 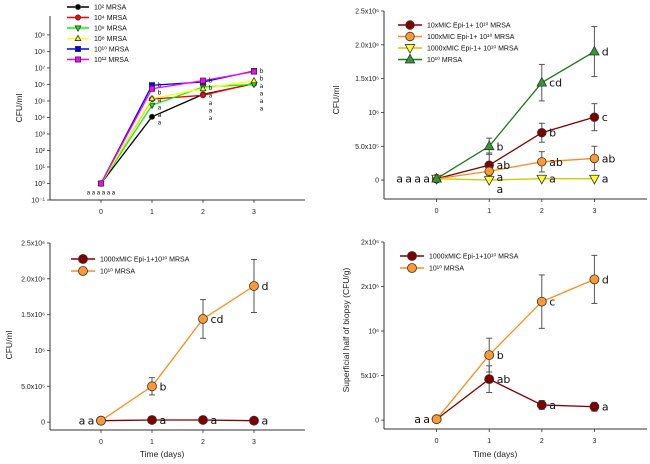 What do you see at coordinates (40, 167) in the screenshot?
I see `y-tick-label: 10¹` at bounding box center [40, 167].